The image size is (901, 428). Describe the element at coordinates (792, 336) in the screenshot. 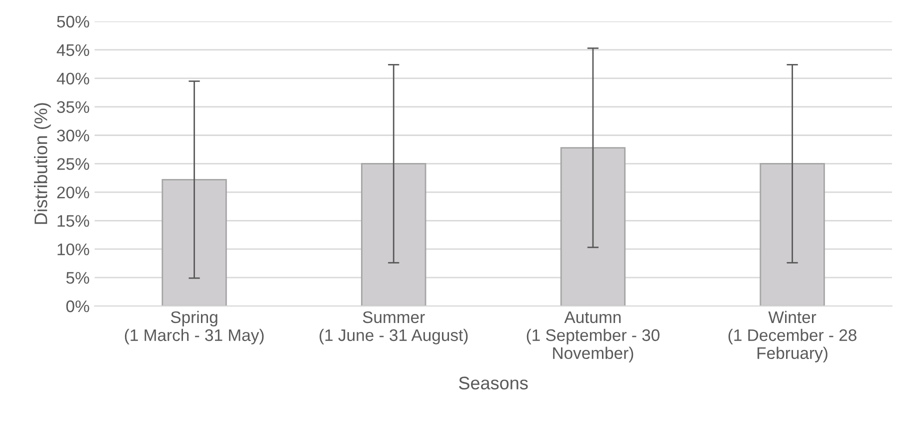

I see `x-tick-label: Winter (1 December - 28 February)` at that location.